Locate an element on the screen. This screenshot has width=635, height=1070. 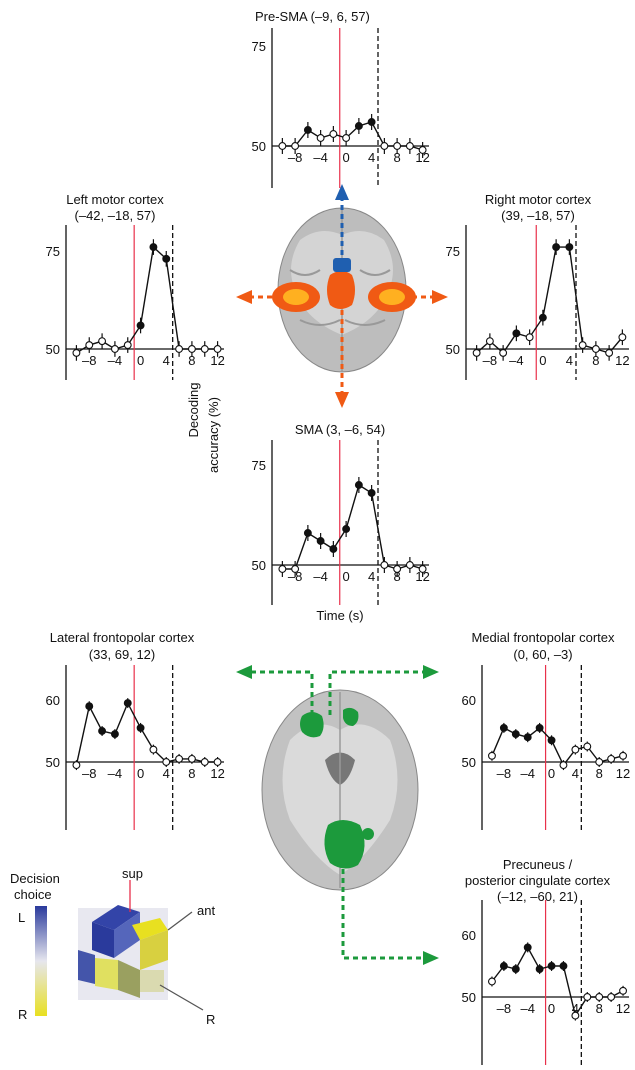
axis-label-R: R is located at coordinates (210, 1019).